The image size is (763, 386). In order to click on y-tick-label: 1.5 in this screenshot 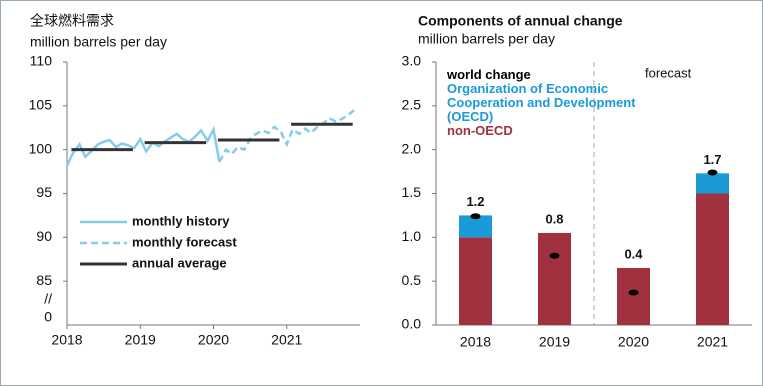, I will do `click(412, 192)`.